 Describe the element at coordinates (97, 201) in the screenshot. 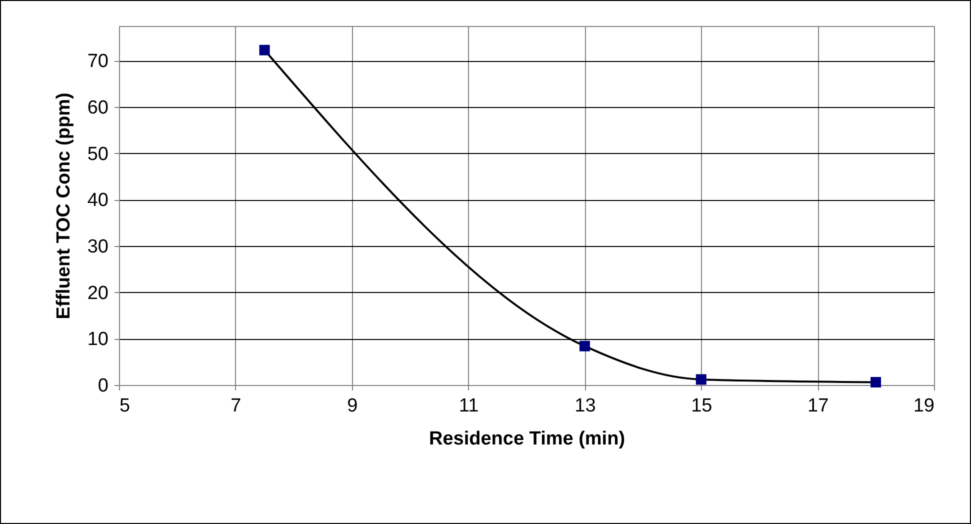

I see `y-tick-label: 40` at that location.